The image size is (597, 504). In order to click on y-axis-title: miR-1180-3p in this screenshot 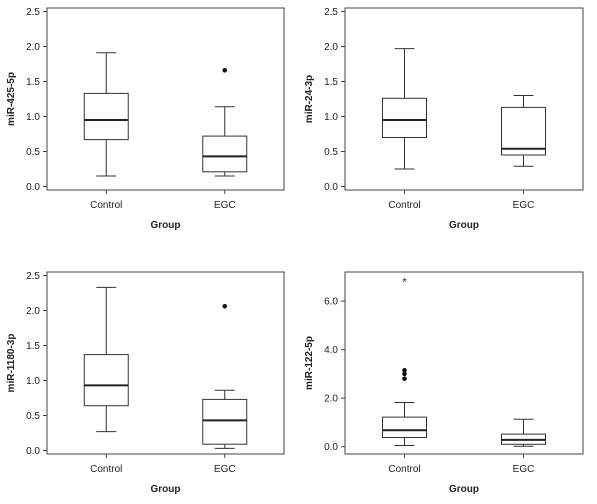, I will do `click(11, 363)`.